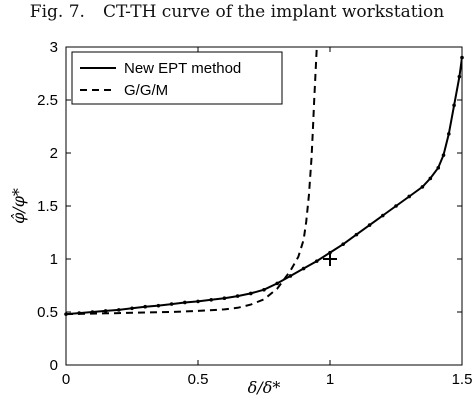  I want to click on y-tick-label-5: 2.5, so click(47, 100).